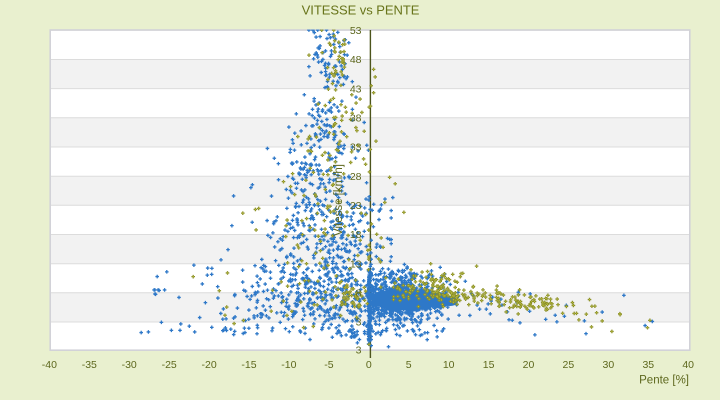  I want to click on svg-text: 18, so click(356, 235).